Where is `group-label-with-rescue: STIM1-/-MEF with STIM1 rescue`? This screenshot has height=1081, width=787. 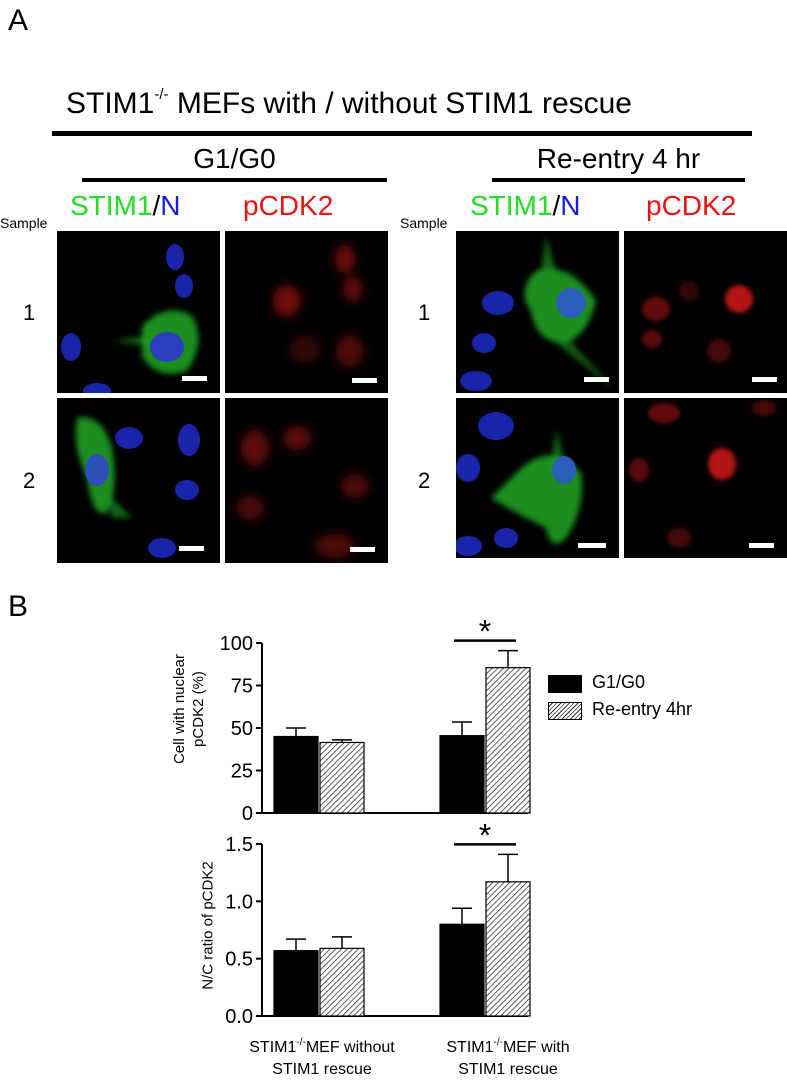
group-label-with-rescue: STIM1-/-MEF with STIM1 rescue is located at coordinates (508, 1056).